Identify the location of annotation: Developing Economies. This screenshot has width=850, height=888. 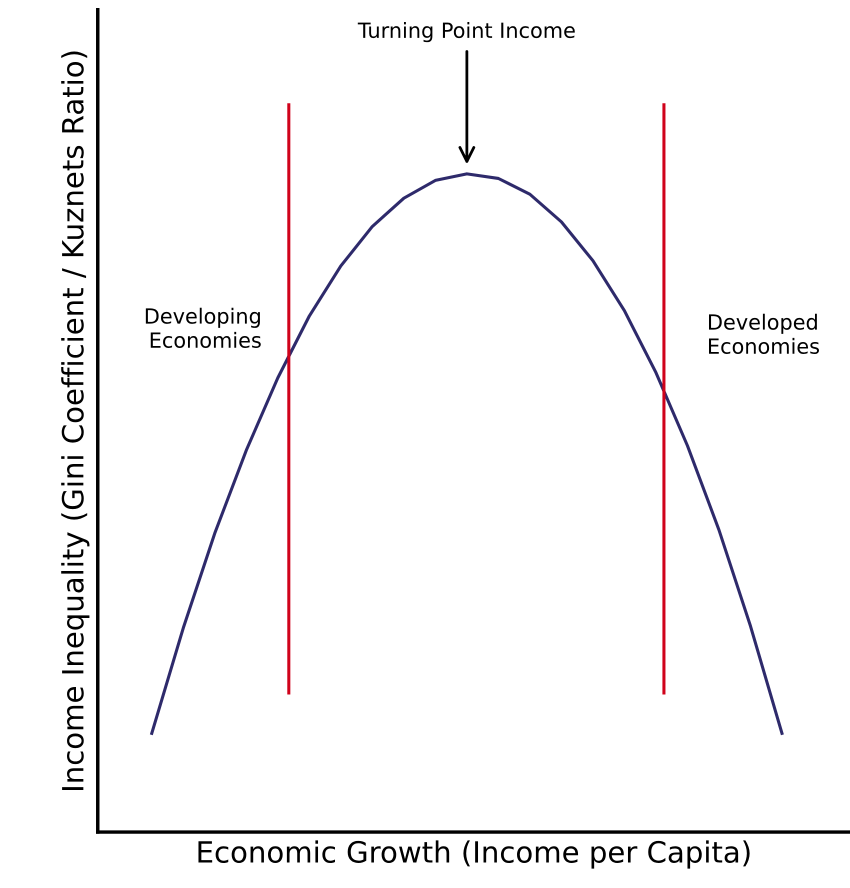
(203, 328).